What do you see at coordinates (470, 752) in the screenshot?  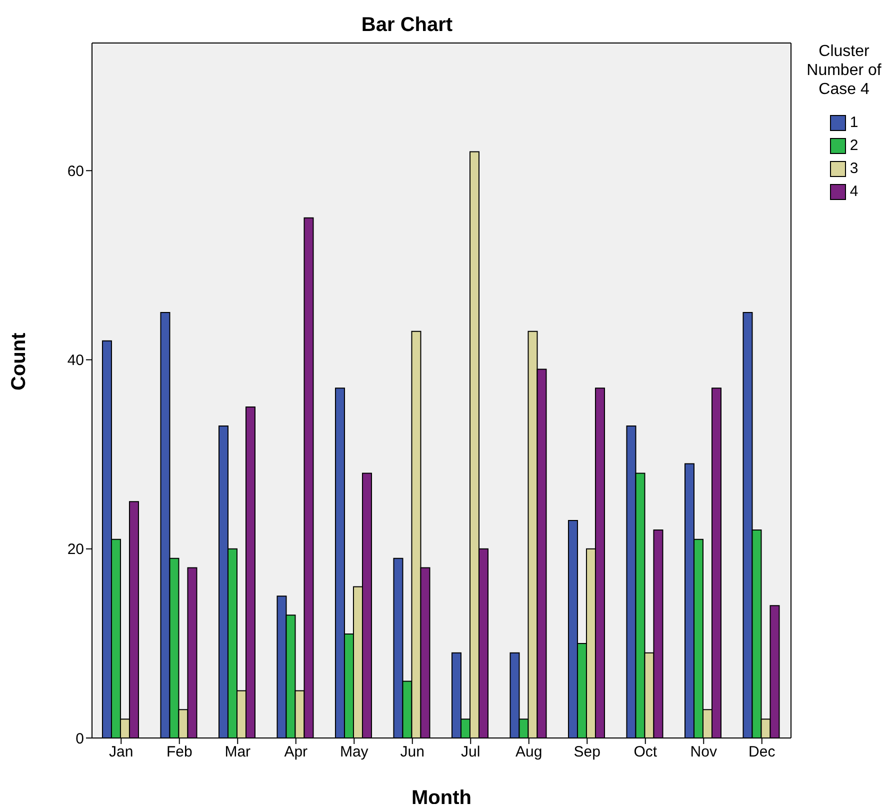 I see `x-tick-label: Jul` at bounding box center [470, 752].